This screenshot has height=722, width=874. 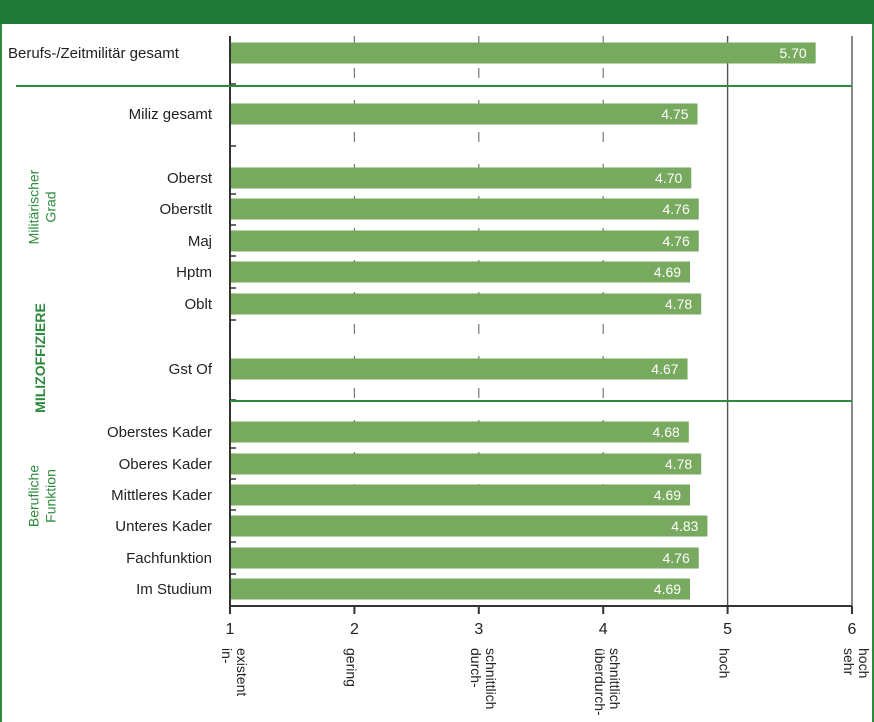 What do you see at coordinates (603, 629) in the screenshot?
I see `x-tick-label: 4` at bounding box center [603, 629].